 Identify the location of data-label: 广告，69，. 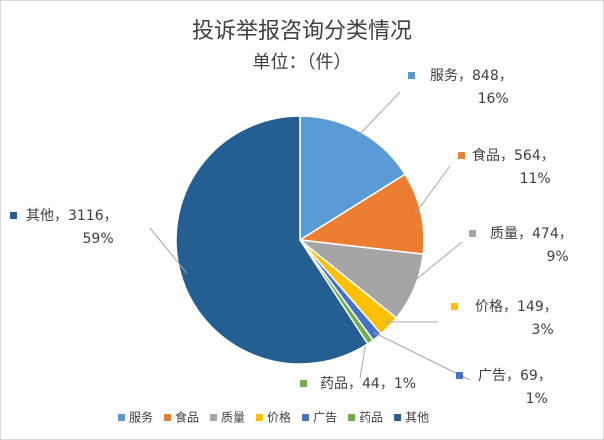
(515, 376).